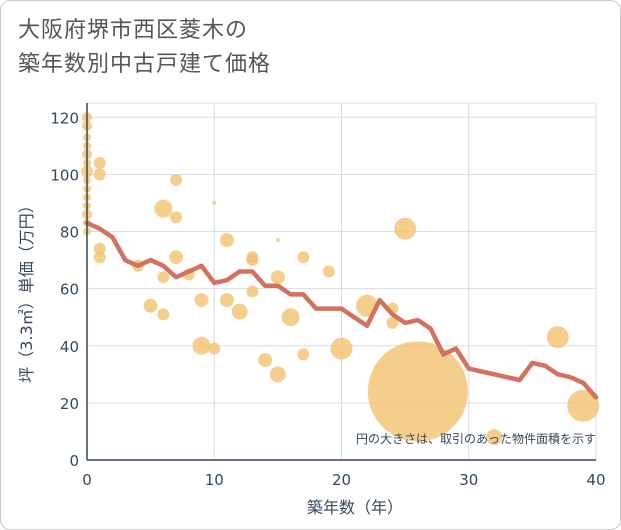  Describe the element at coordinates (69, 290) in the screenshot. I see `y-tick-label: 60` at that location.